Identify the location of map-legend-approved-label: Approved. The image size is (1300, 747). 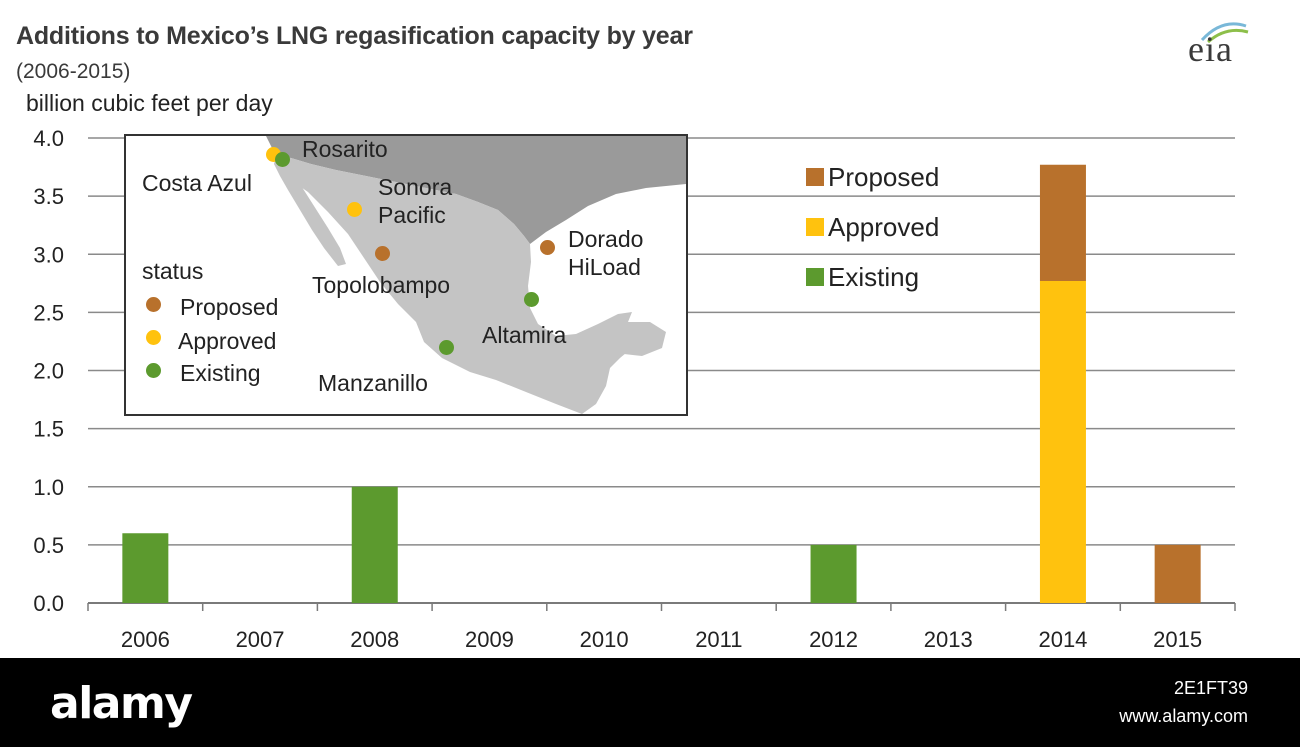
(227, 341).